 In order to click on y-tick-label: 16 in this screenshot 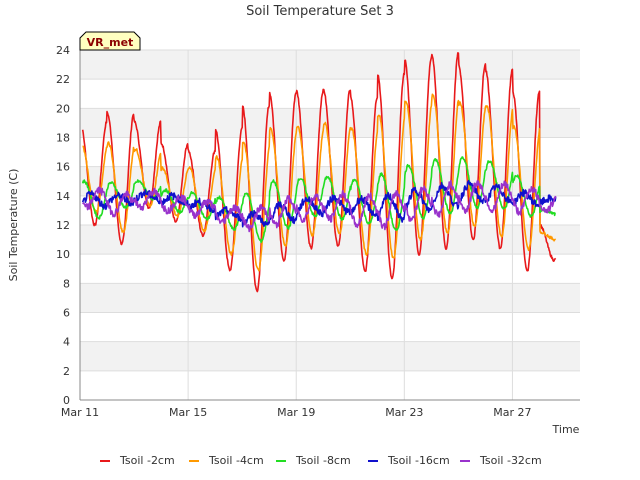, I will do `click(63, 167)`.